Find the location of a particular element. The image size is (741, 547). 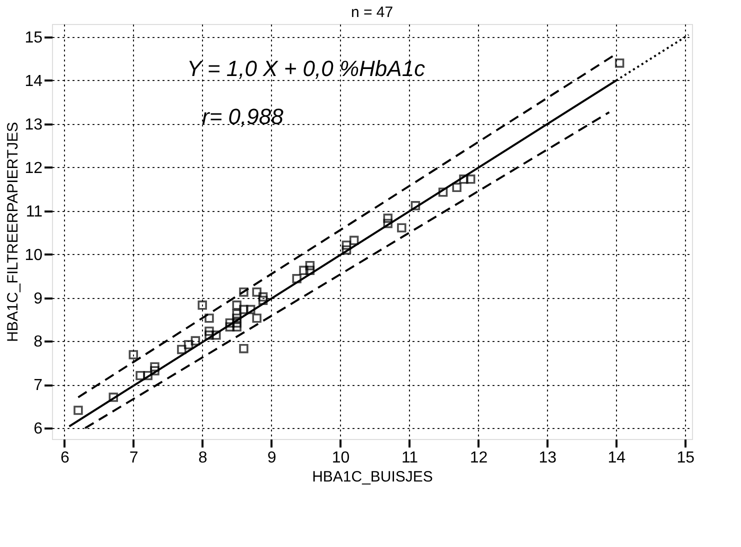

y-tick-label: 7 is located at coordinates (38, 385).